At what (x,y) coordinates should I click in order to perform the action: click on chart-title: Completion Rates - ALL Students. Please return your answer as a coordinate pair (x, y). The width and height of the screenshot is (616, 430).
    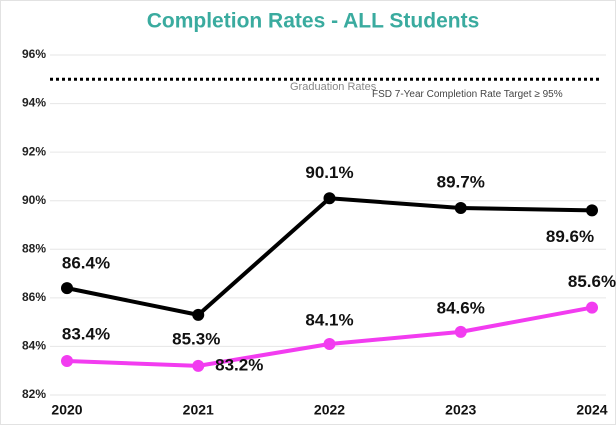
    Looking at the image, I should click on (313, 21).